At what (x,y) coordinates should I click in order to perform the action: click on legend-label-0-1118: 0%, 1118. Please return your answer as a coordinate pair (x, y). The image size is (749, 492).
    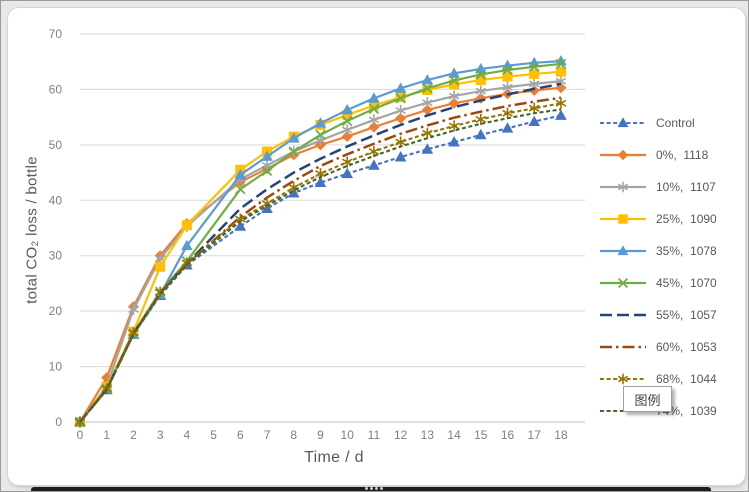
    Looking at the image, I should click on (682, 155).